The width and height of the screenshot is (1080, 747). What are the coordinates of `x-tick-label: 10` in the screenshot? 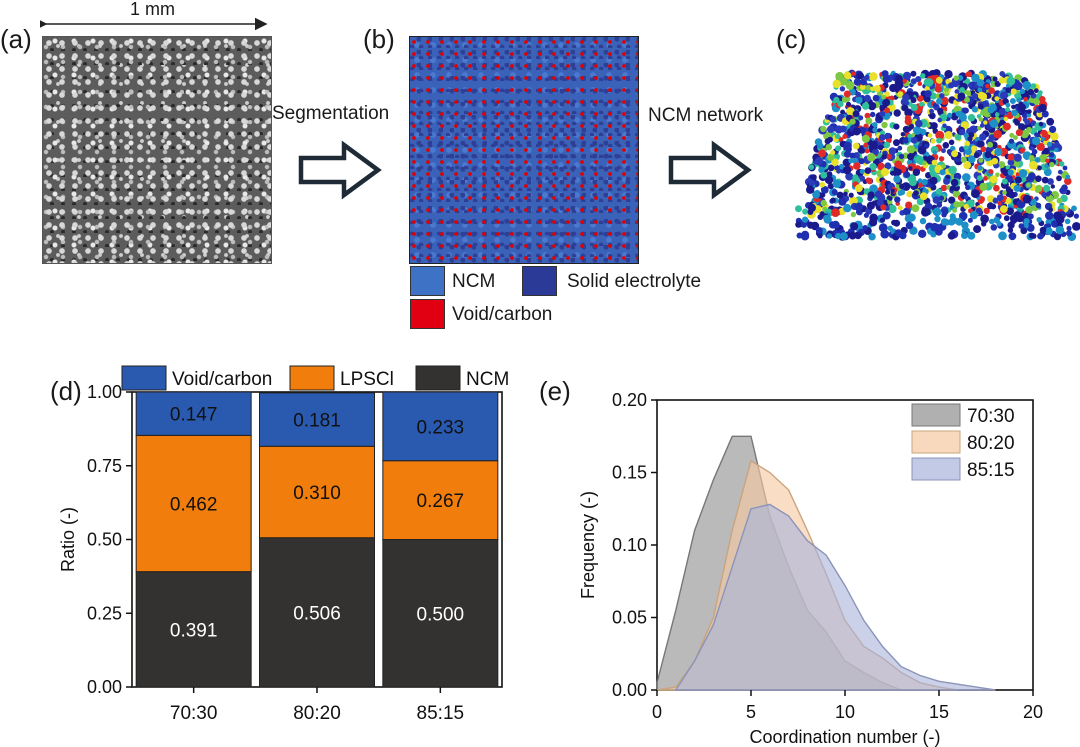 It's located at (845, 712).